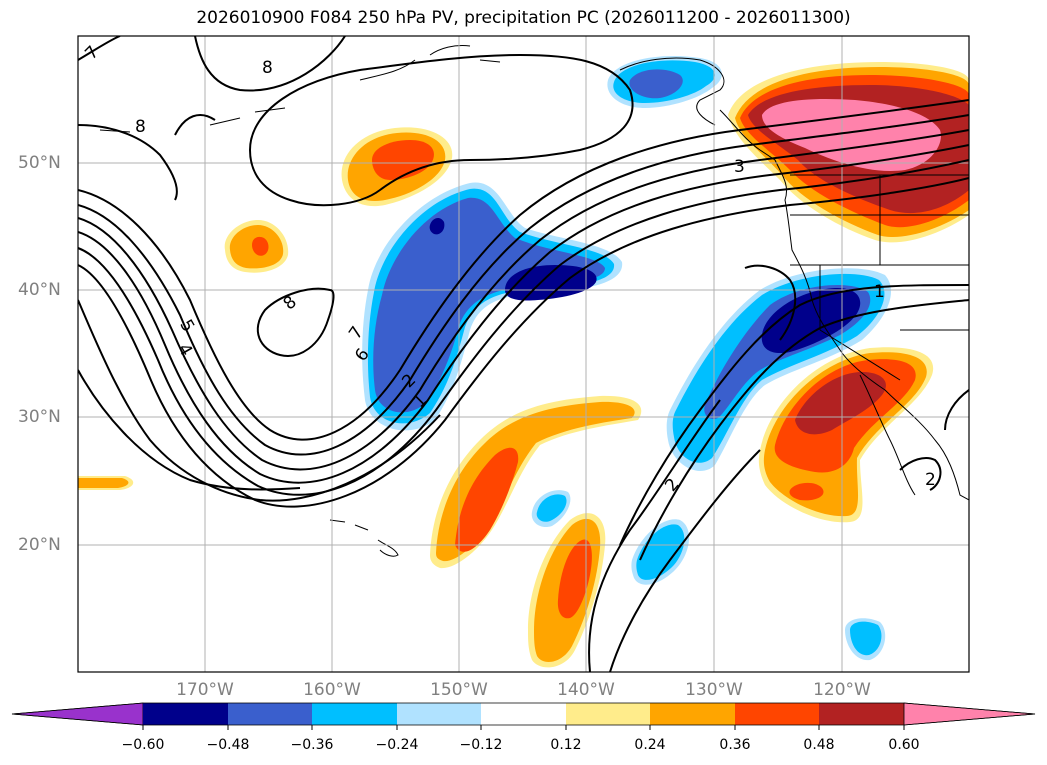 Image resolution: width=1047 pixels, height=765 pixels. I want to click on colorbar-tick-label: −0.60, so click(143, 745).